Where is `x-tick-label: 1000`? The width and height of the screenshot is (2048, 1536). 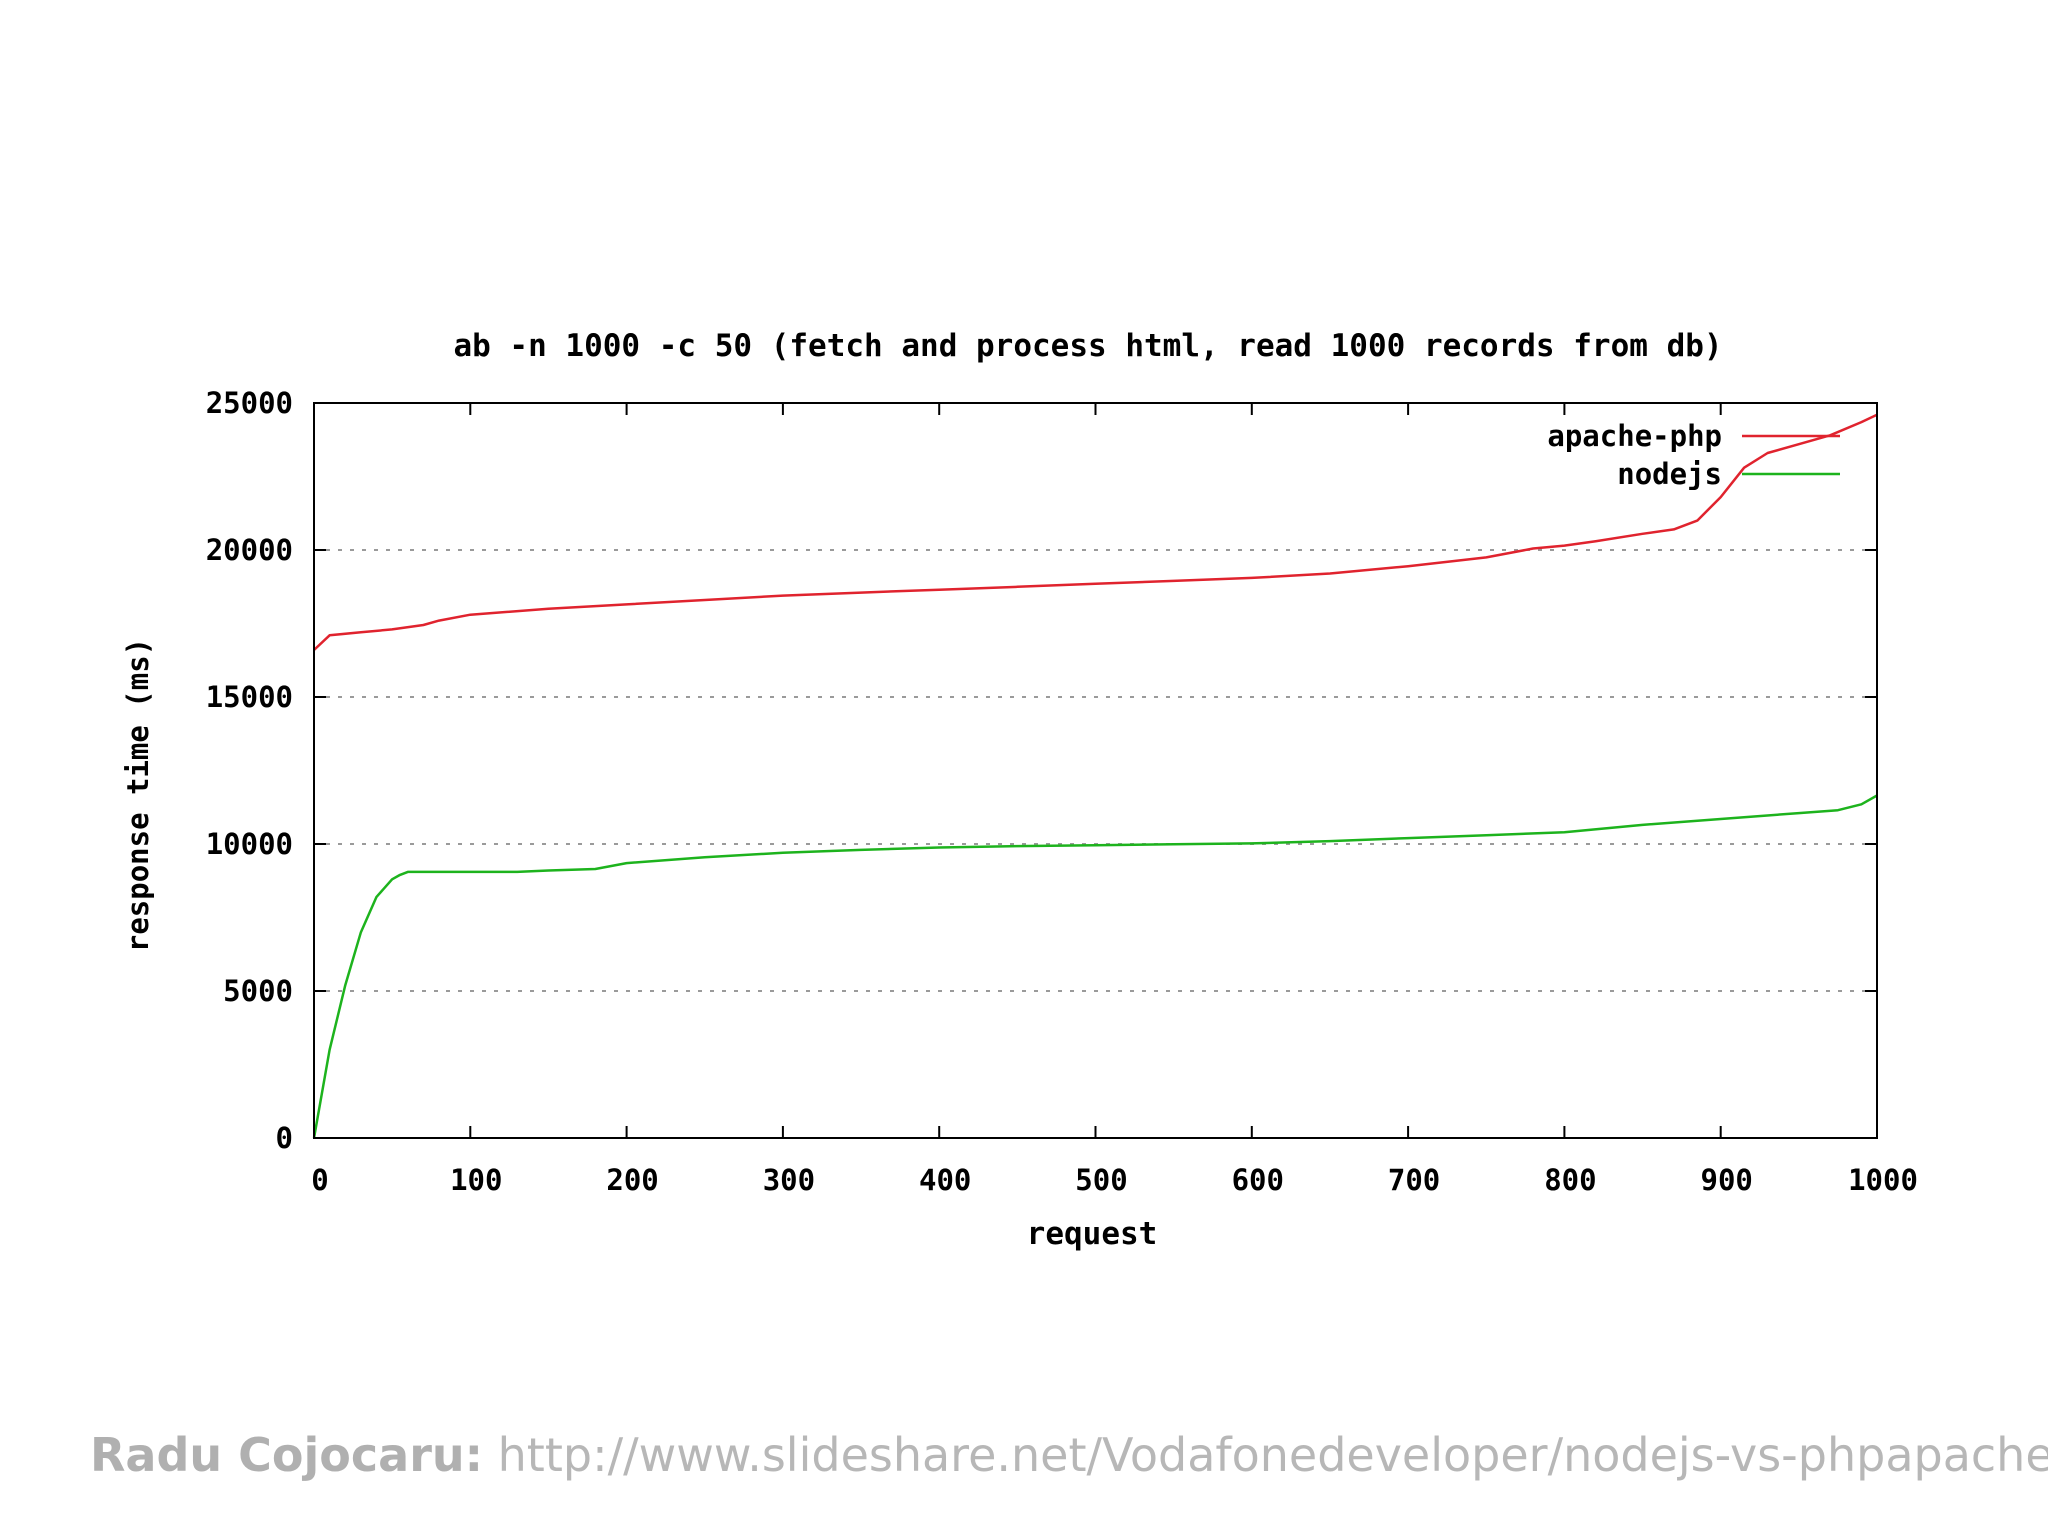 x-tick-label: 1000 is located at coordinates (1883, 1180).